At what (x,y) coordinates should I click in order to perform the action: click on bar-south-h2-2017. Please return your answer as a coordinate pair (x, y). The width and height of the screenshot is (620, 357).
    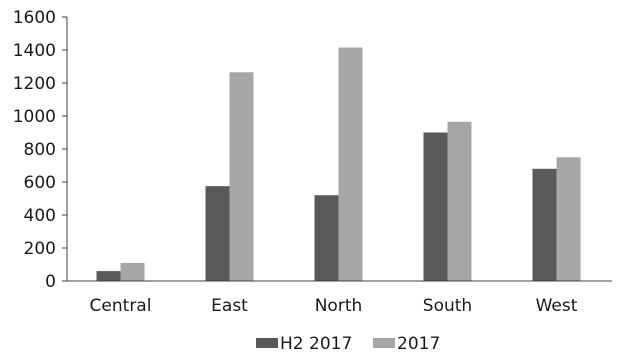
    Looking at the image, I should click on (435, 206).